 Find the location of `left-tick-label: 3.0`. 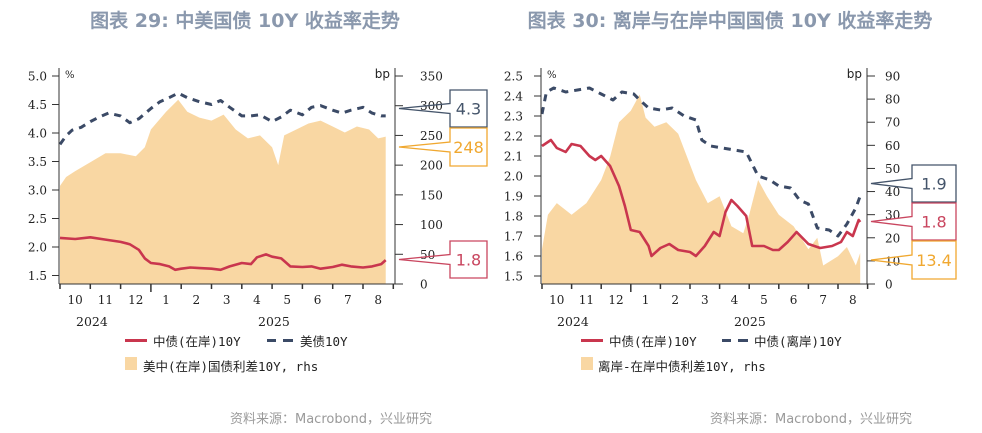

left-tick-label: 3.0 is located at coordinates (37, 191).